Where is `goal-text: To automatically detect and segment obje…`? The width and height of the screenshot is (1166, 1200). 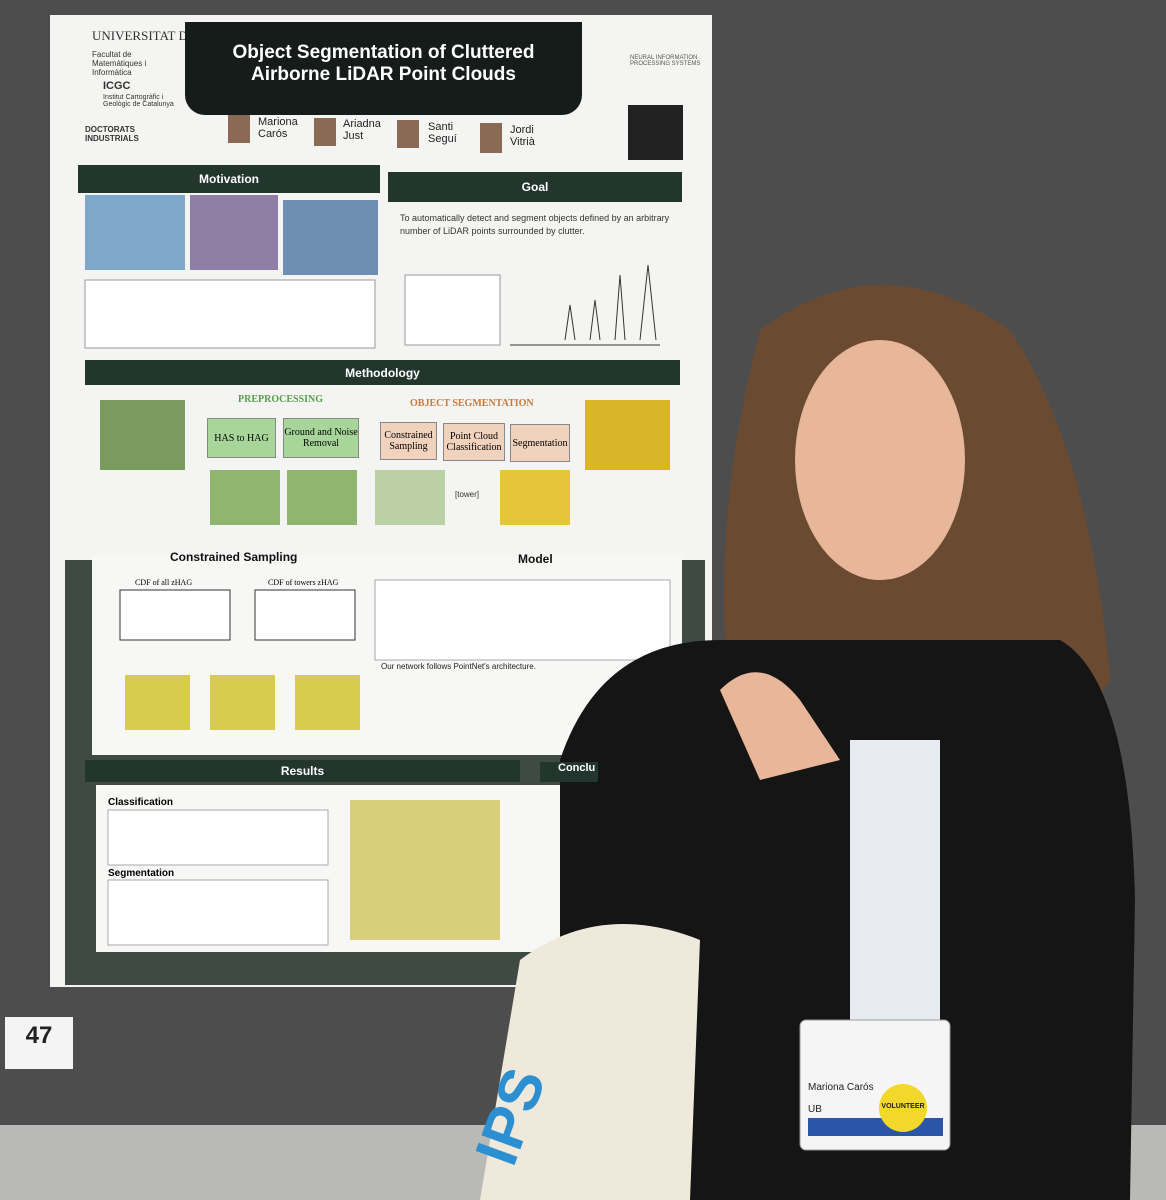 goal-text: To automatically detect and segment obje… is located at coordinates (535, 224).